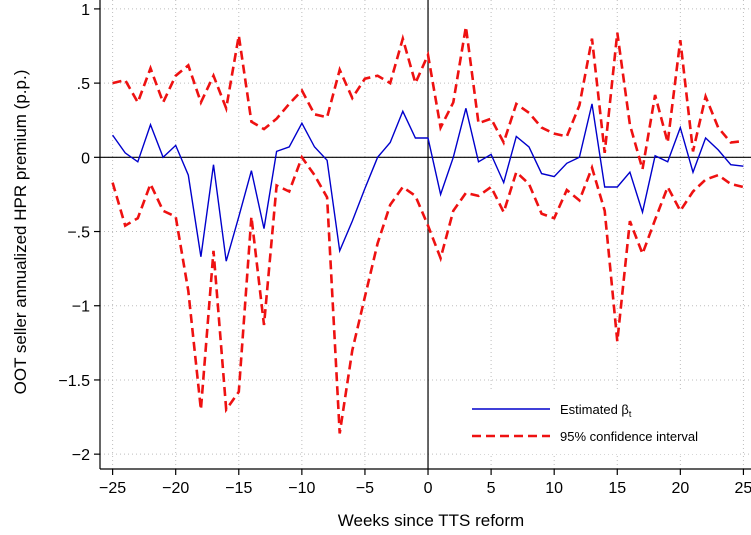 The image size is (751, 535). What do you see at coordinates (175, 488) in the screenshot?
I see `x-tick-label-1: −20` at bounding box center [175, 488].